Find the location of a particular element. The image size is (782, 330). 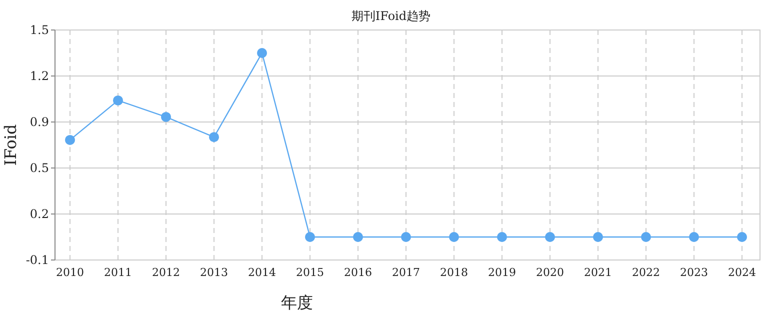

x-axis-title: 年度 is located at coordinates (297, 302).